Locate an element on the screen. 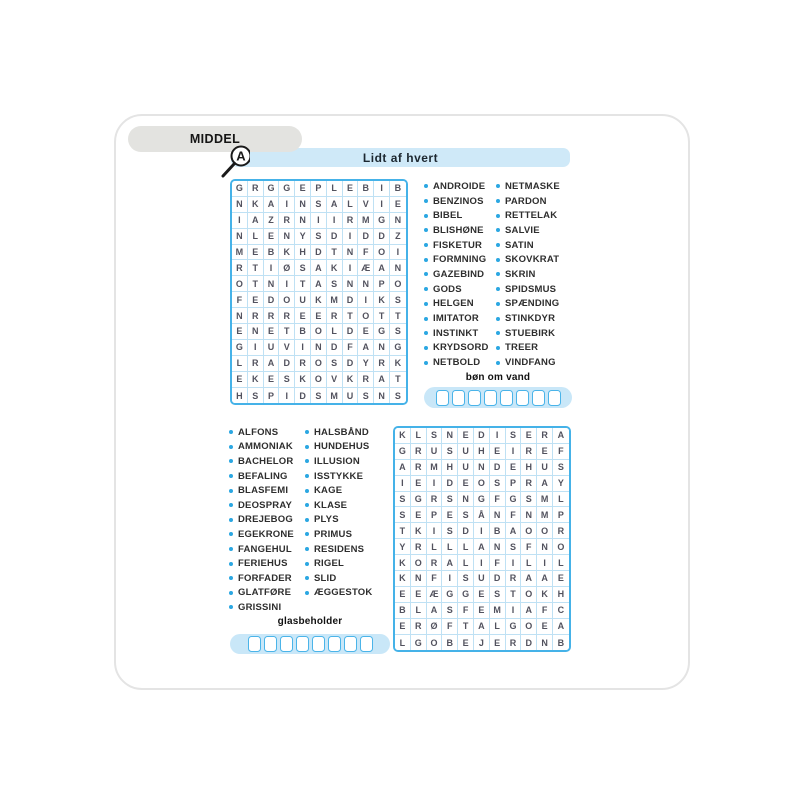  grid-cell: H is located at coordinates (240, 395).